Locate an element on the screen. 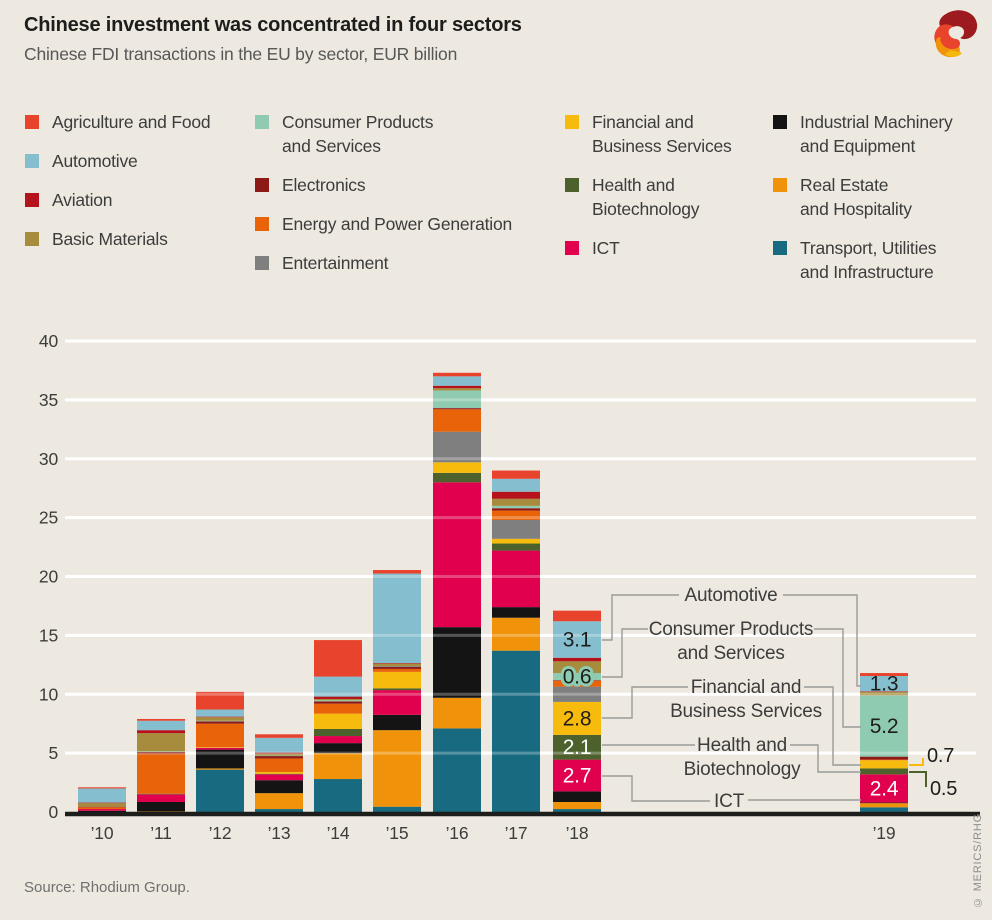 The image size is (992, 920). callout-connector-health is located at coordinates (825, 758).